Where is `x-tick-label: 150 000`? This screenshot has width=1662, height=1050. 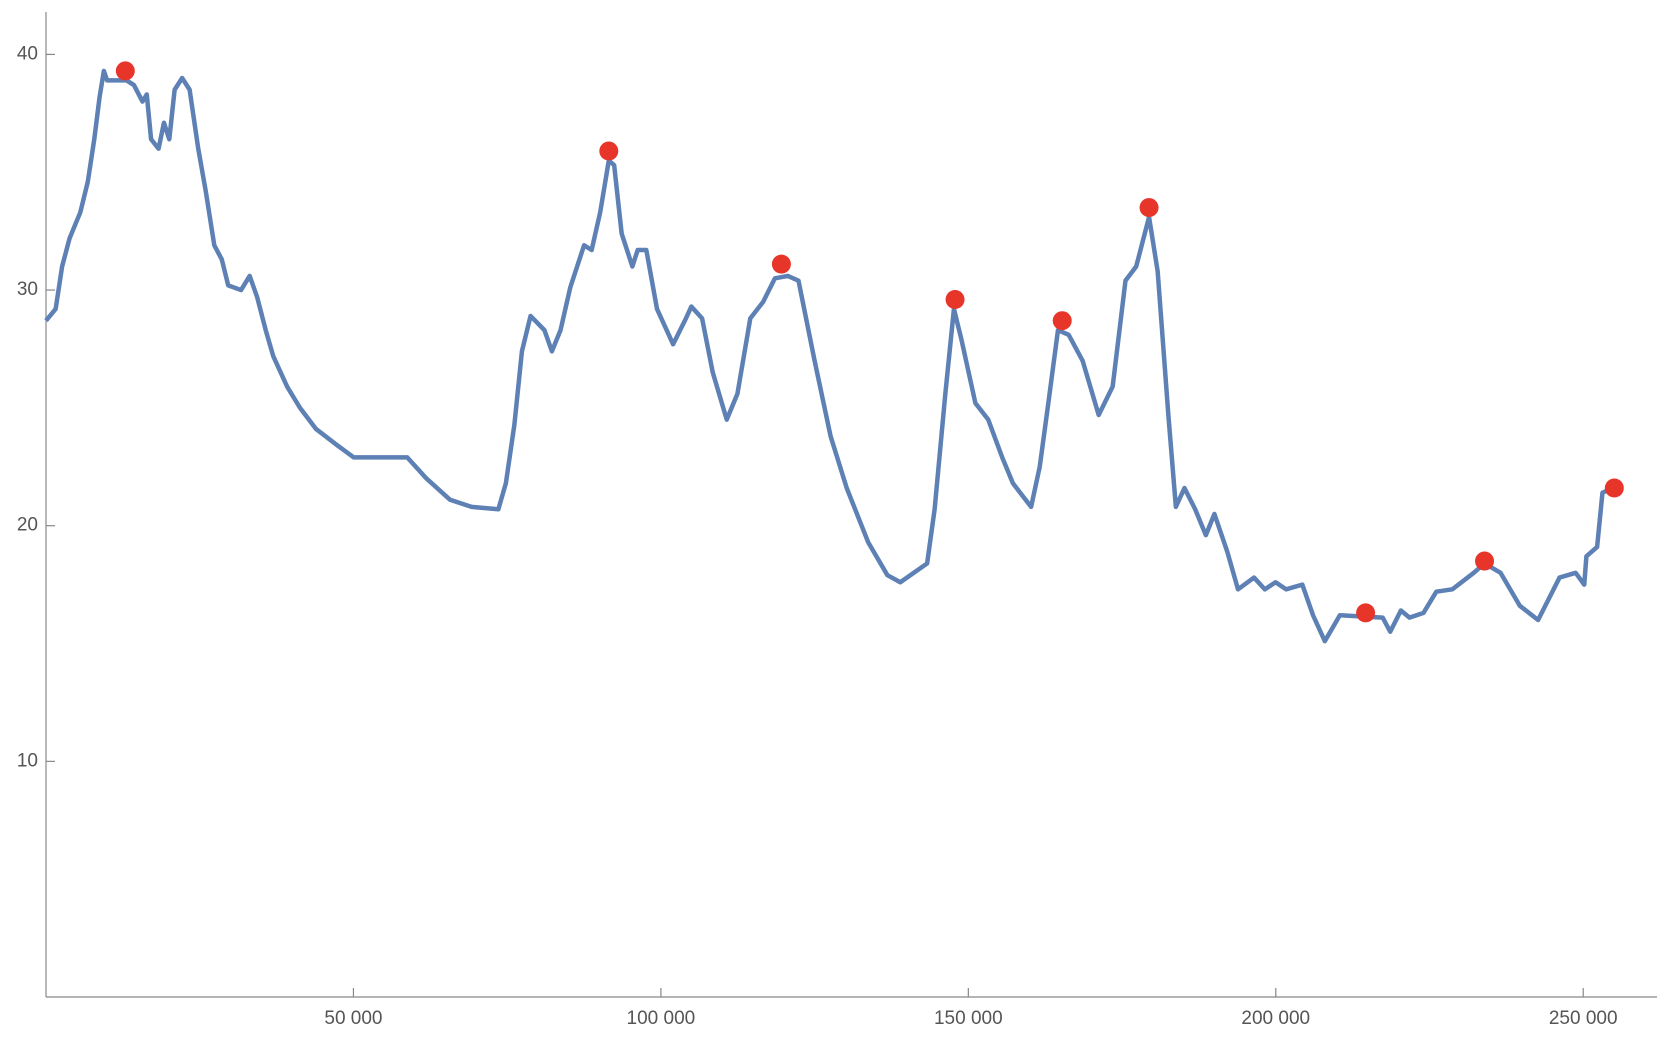 x-tick-label: 150 000 is located at coordinates (968, 1018).